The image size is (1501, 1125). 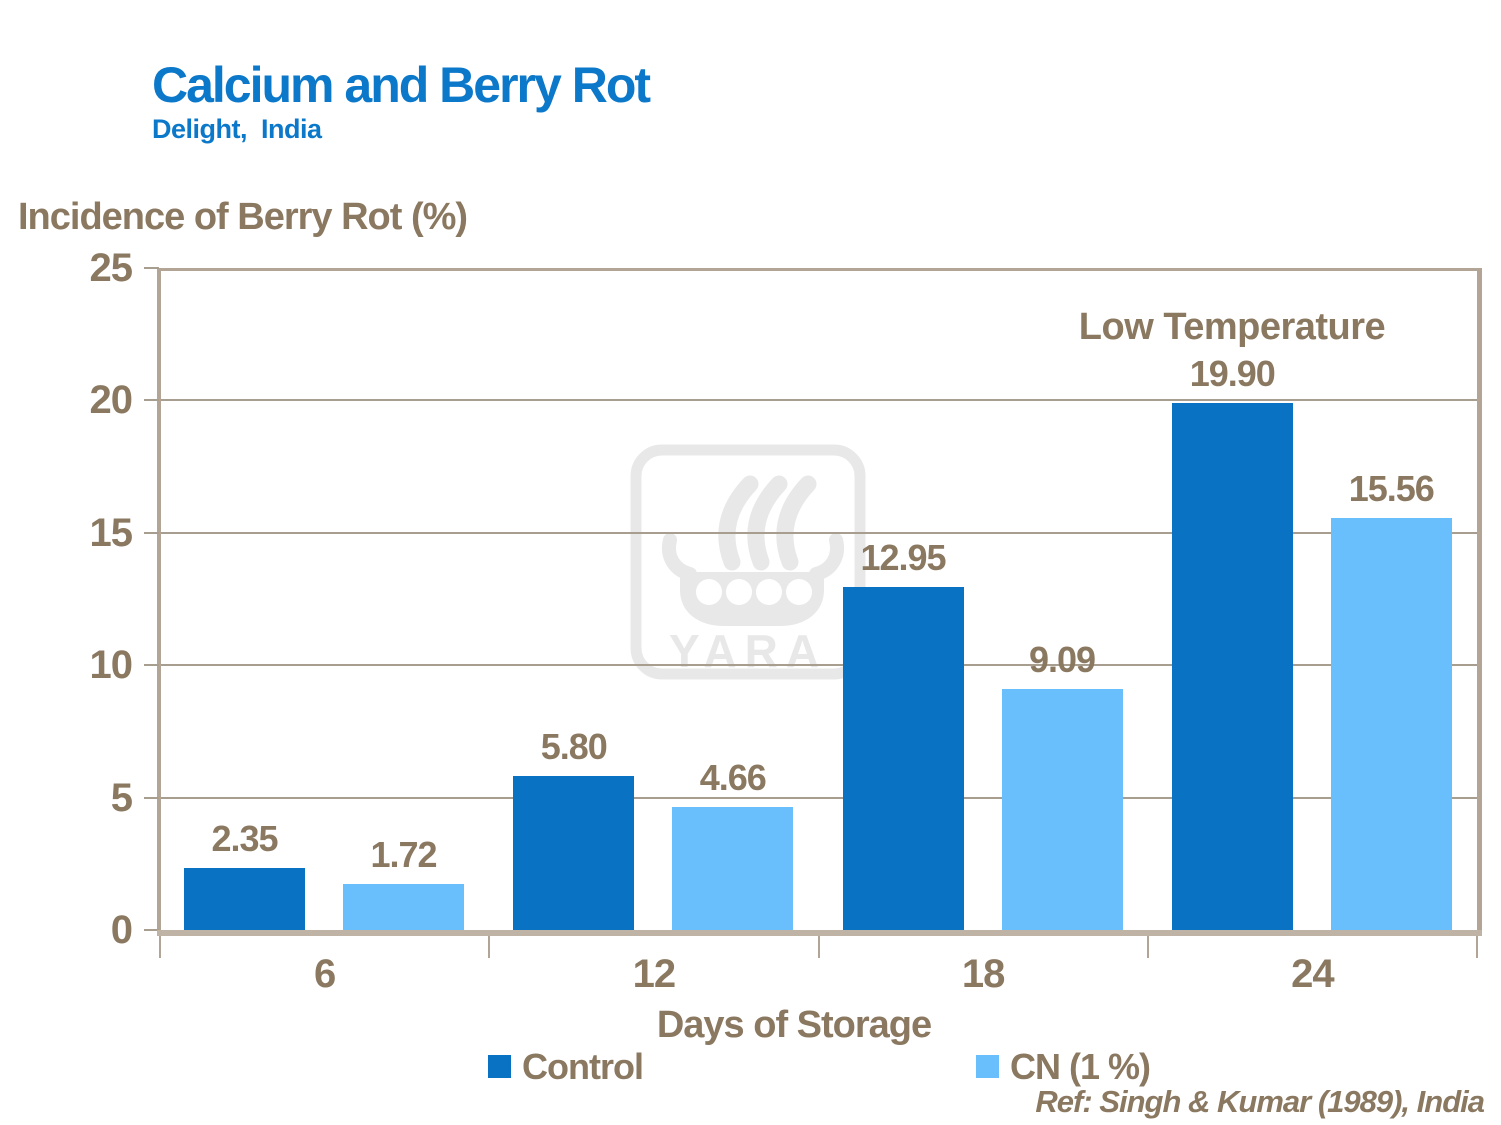 I want to click on legend-item-control: Control, so click(x=566, y=1066).